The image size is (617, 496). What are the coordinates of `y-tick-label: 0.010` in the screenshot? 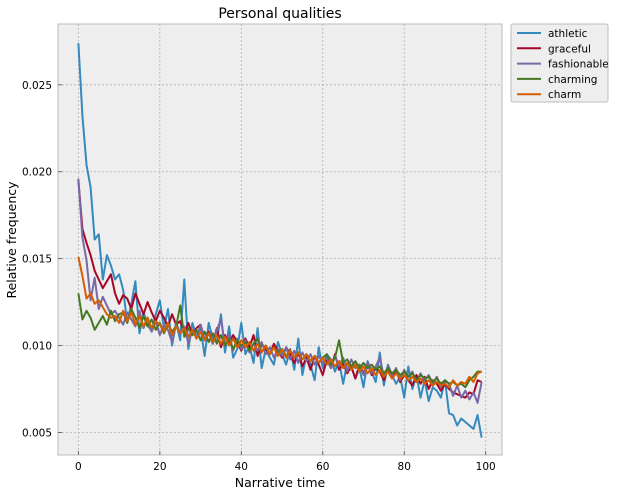 It's located at (37, 347).